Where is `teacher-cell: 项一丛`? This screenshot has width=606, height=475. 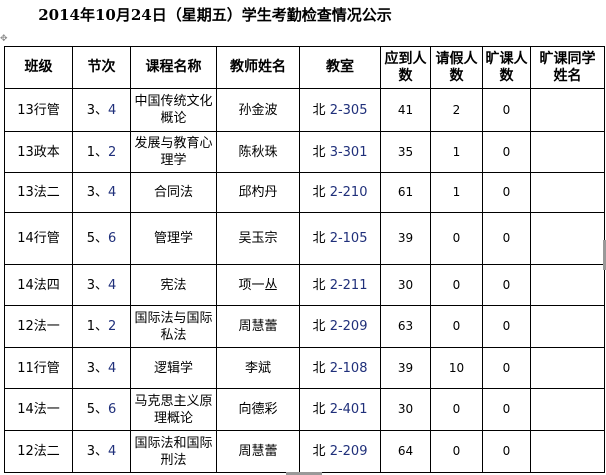
teacher-cell: 项一丛 is located at coordinates (258, 285).